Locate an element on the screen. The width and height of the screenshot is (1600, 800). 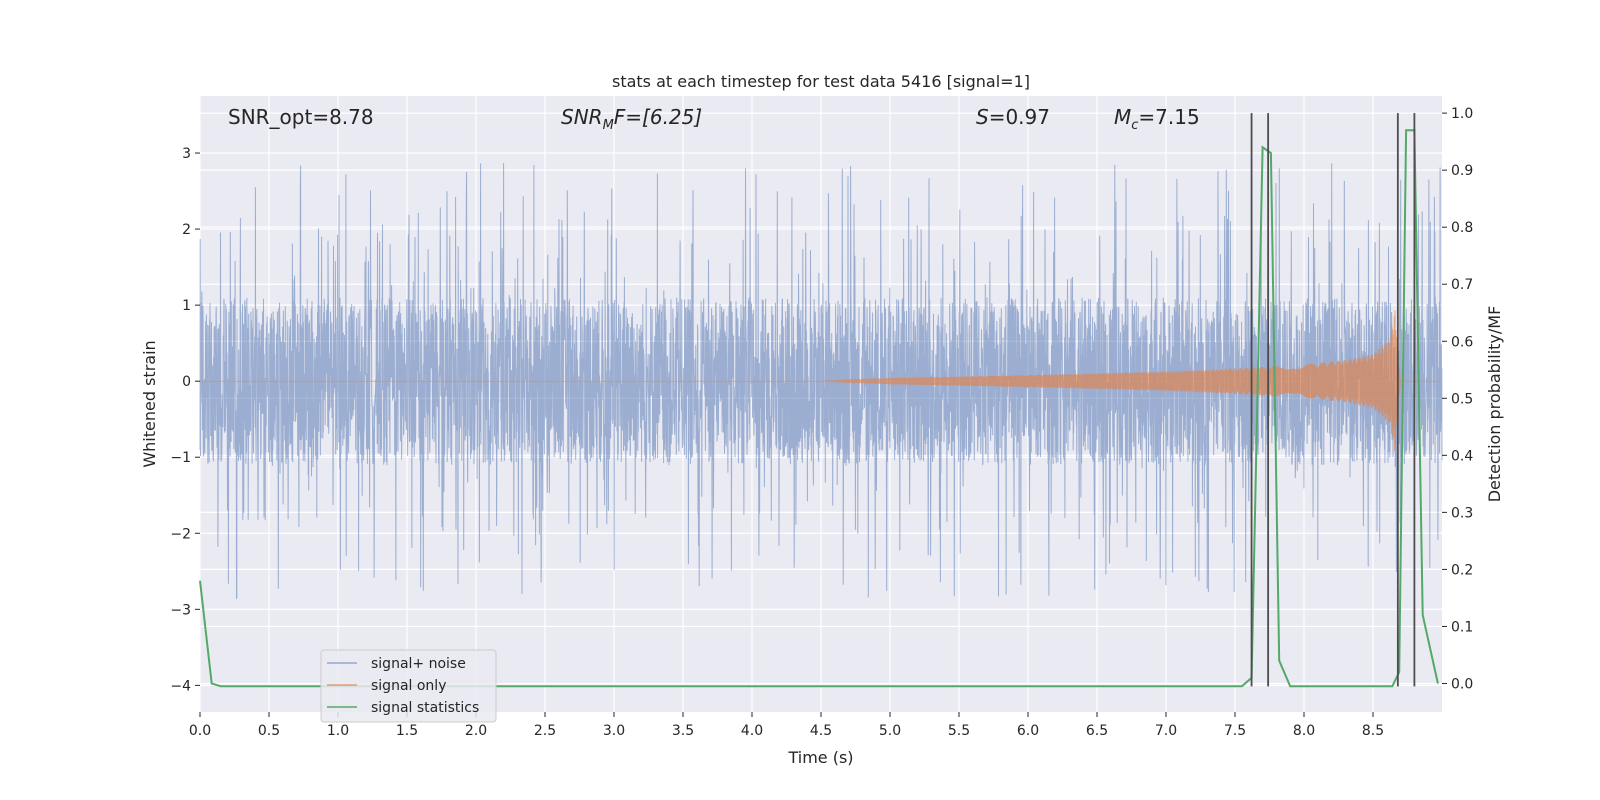
x-tick-label: 1.0 is located at coordinates (338, 731).